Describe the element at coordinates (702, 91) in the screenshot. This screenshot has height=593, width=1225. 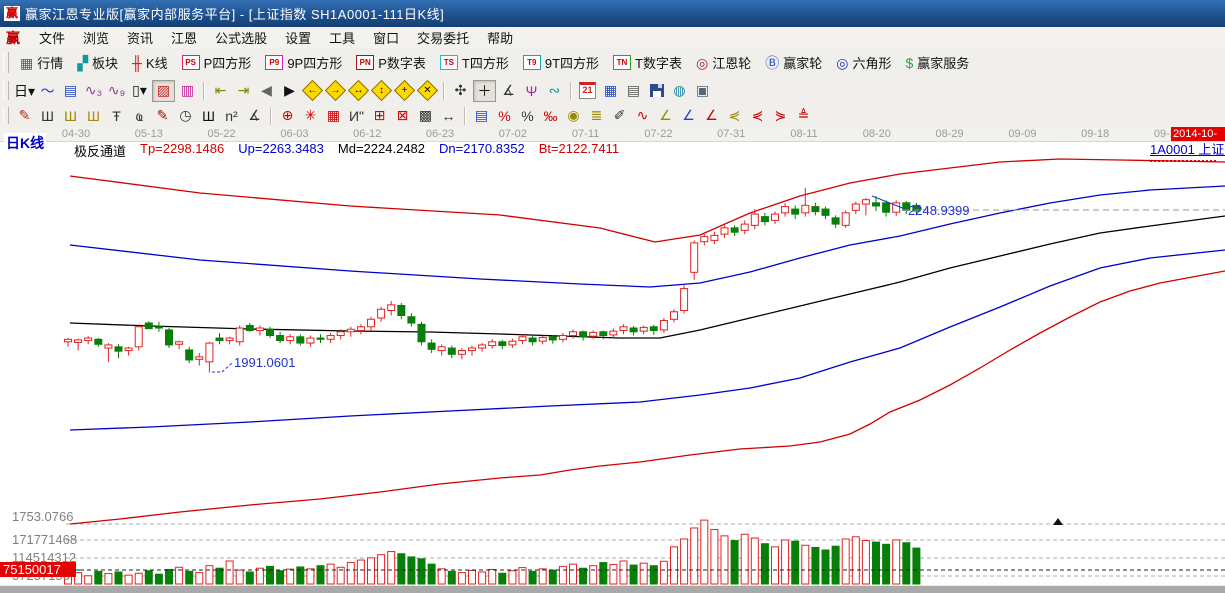
I see `remote-button: ▣` at that location.